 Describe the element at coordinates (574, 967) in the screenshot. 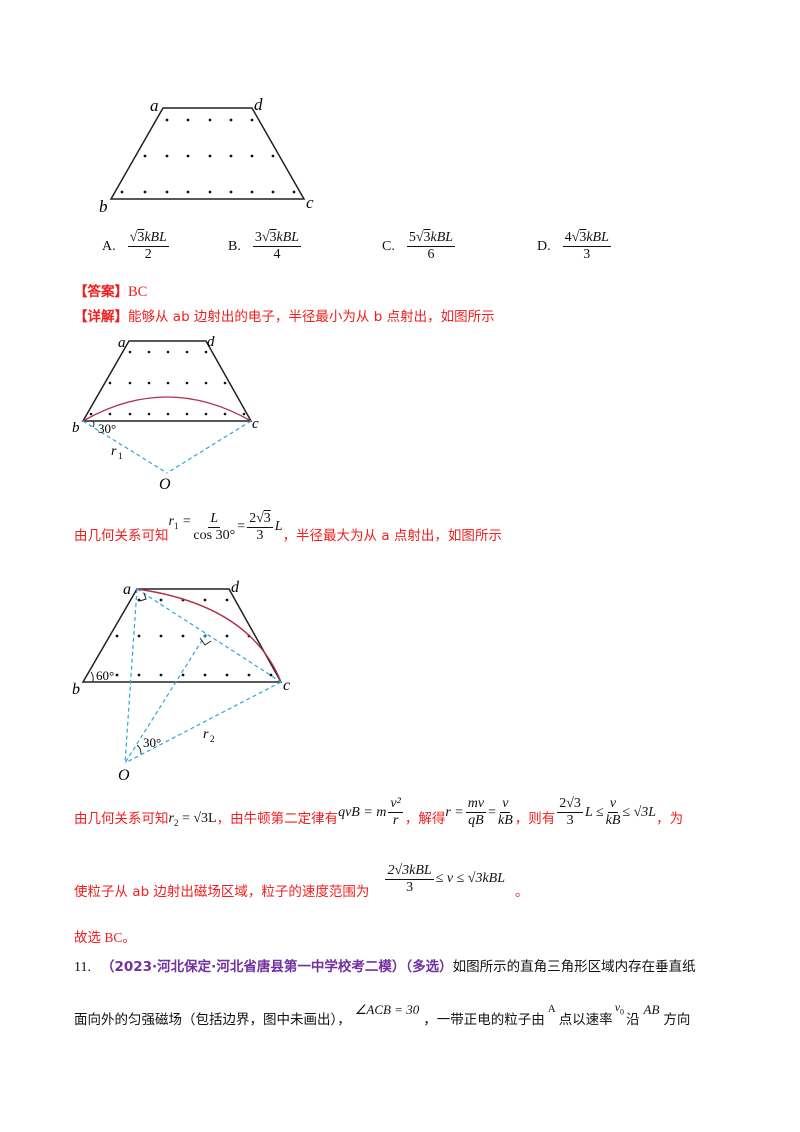

I see `question-text: 如图所示的直角三角形区域内存在垂直纸` at that location.